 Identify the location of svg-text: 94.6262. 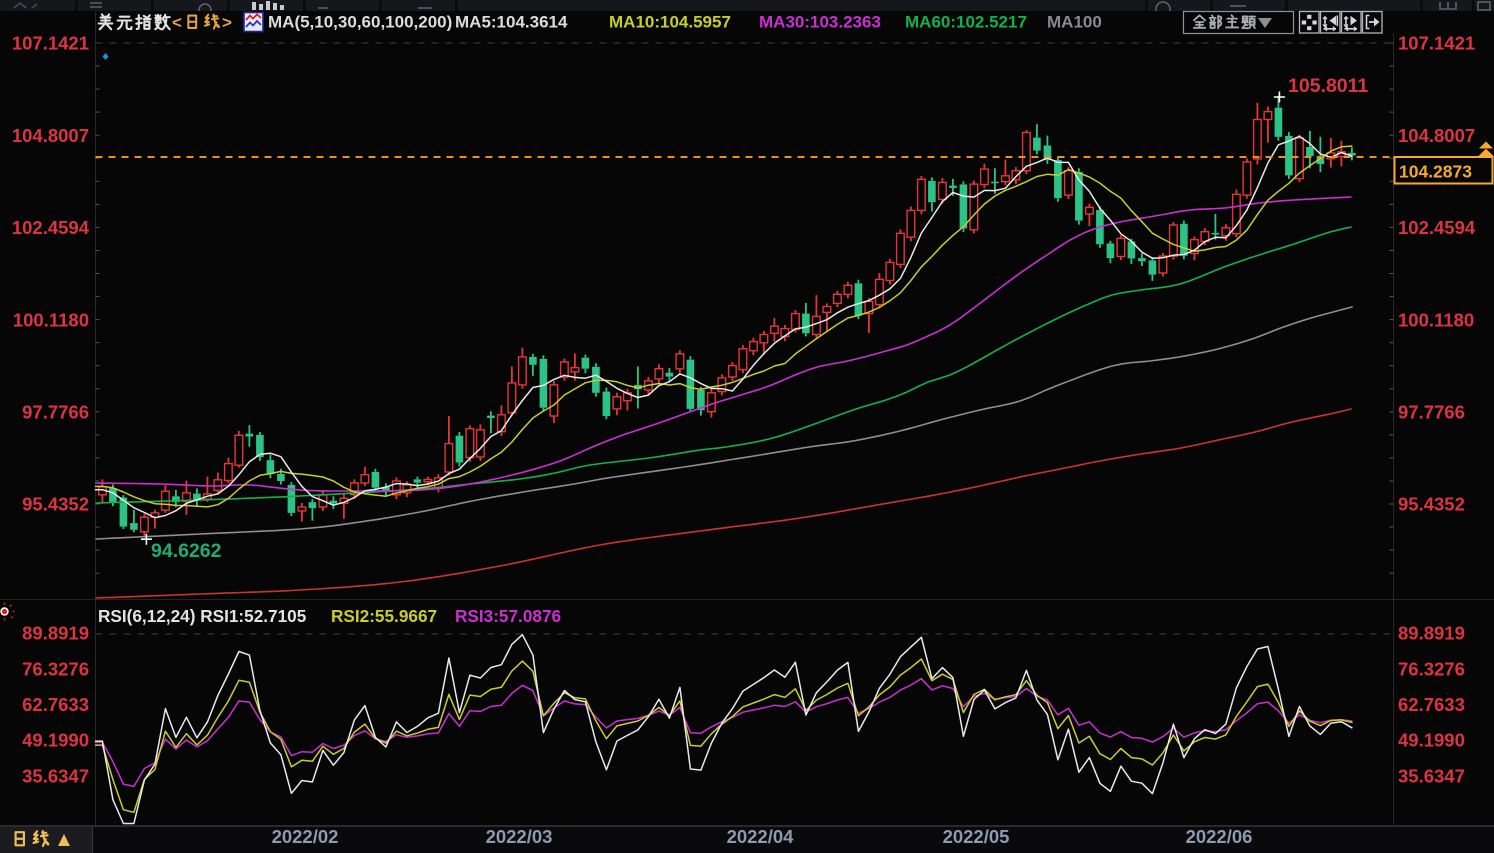
(186, 551).